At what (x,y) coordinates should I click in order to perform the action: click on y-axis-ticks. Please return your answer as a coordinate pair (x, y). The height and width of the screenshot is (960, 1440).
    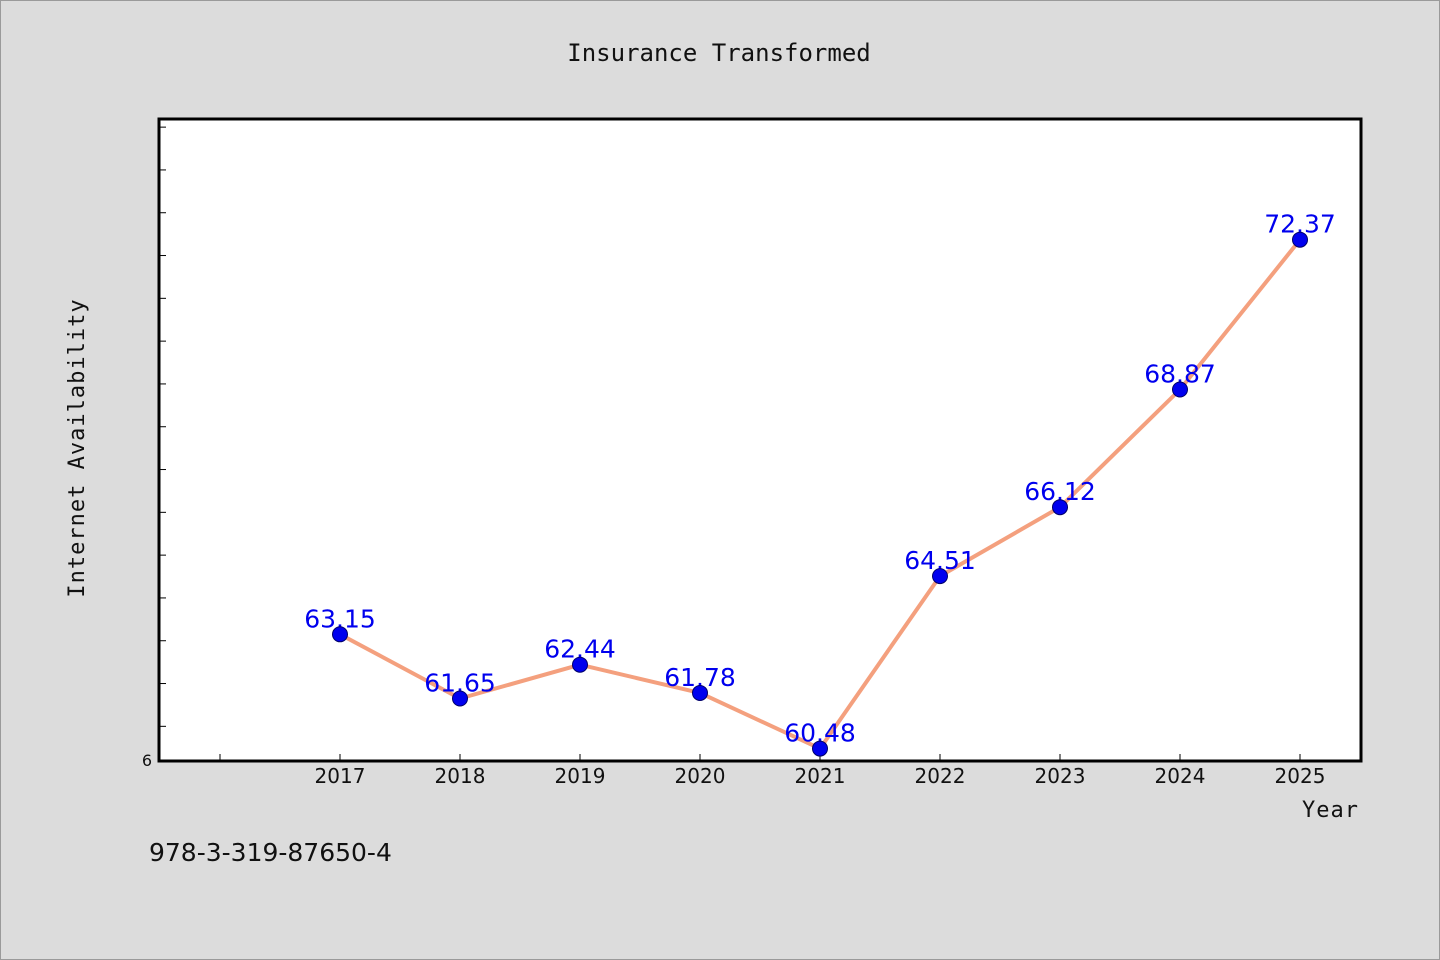
    Looking at the image, I should click on (162, 426).